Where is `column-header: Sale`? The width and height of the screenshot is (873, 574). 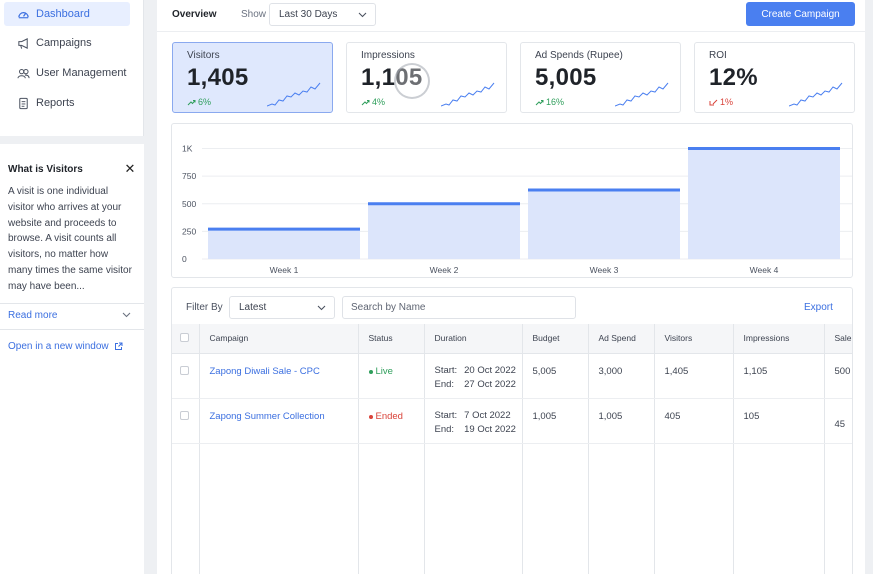
column-header: Sale is located at coordinates (838, 339).